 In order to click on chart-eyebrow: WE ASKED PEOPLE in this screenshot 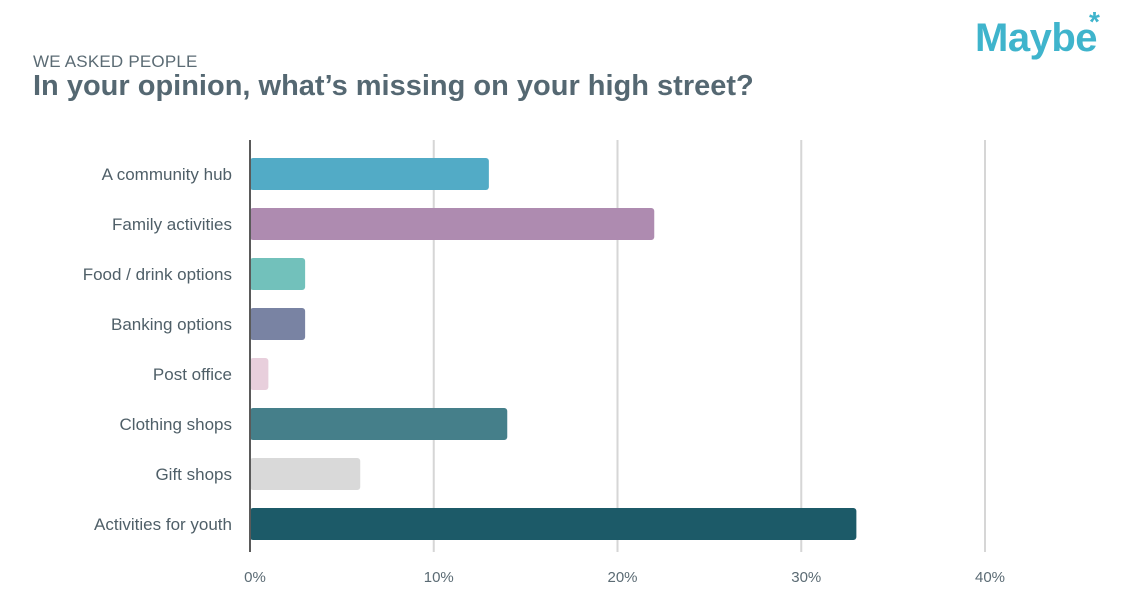, I will do `click(115, 61)`.